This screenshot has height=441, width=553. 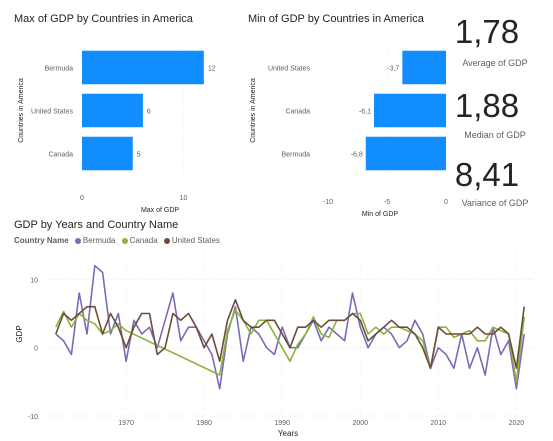 What do you see at coordinates (33, 417) in the screenshot?
I see `y-tick-label: -10` at bounding box center [33, 417].